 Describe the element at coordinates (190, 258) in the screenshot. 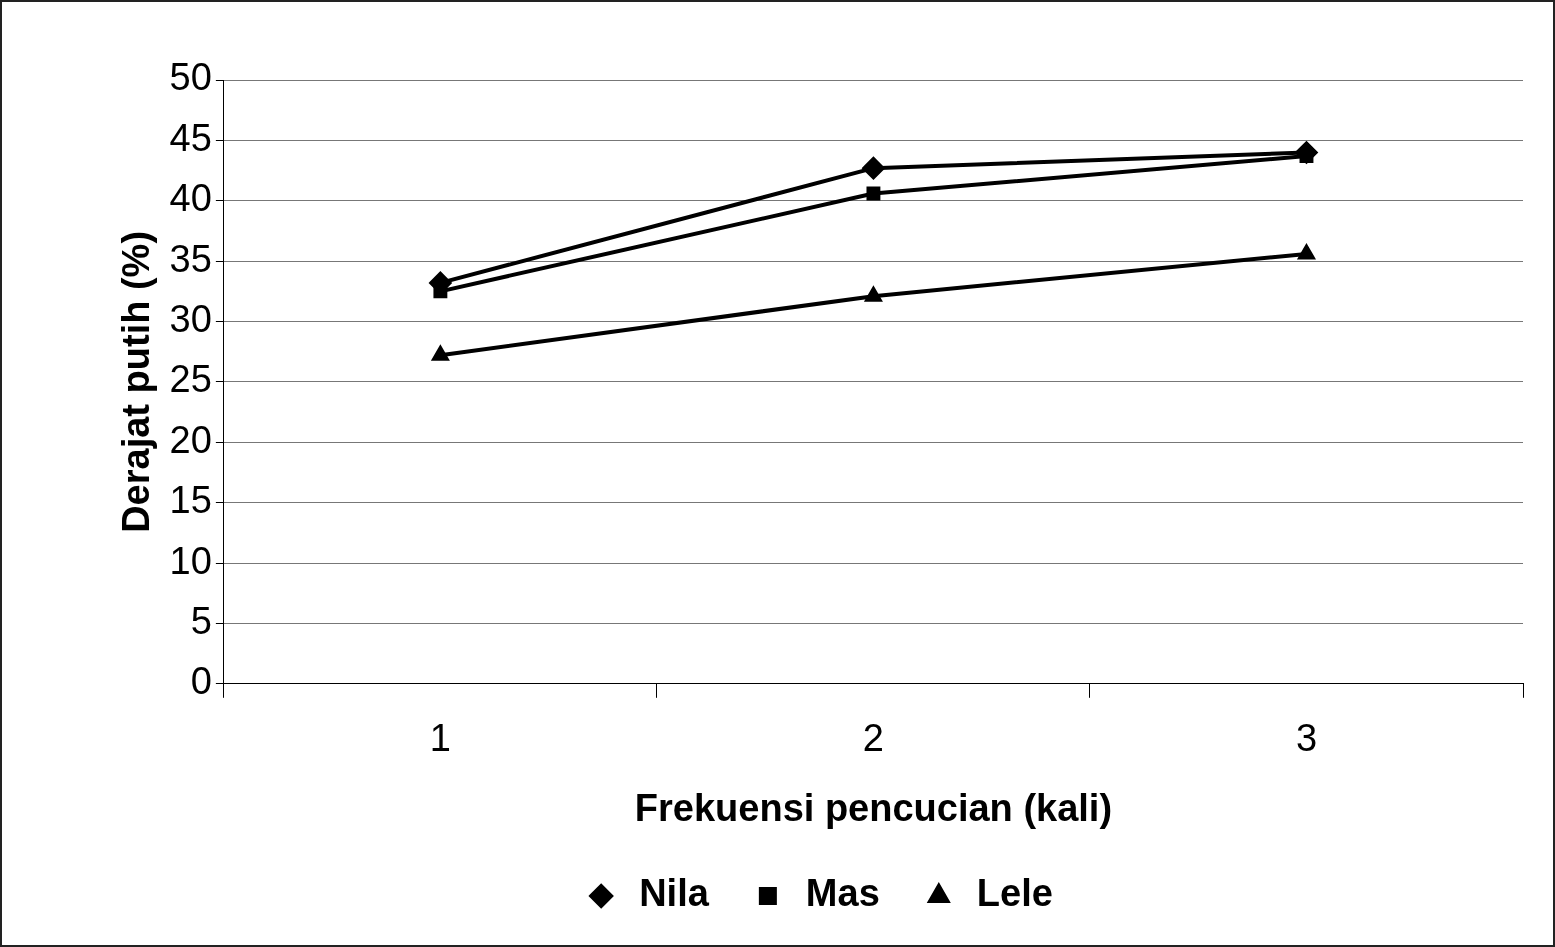

I see `y-tick-label: 35` at that location.